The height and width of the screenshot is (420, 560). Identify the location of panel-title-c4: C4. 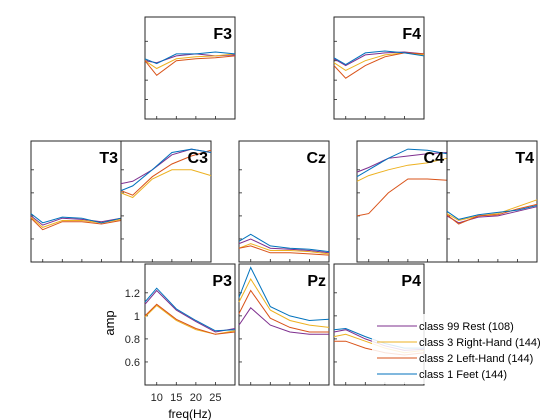
(434, 158).